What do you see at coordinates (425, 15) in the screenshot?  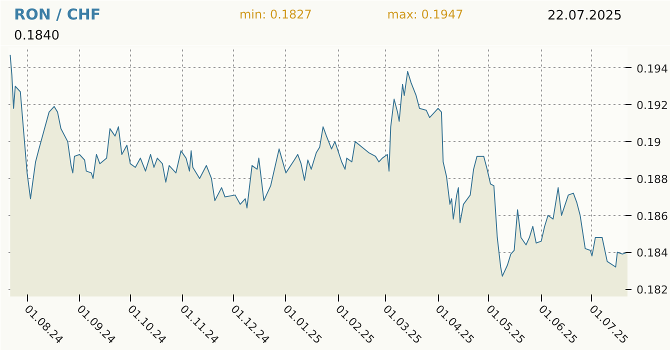 I see `text: max: 0.1947` at bounding box center [425, 15].